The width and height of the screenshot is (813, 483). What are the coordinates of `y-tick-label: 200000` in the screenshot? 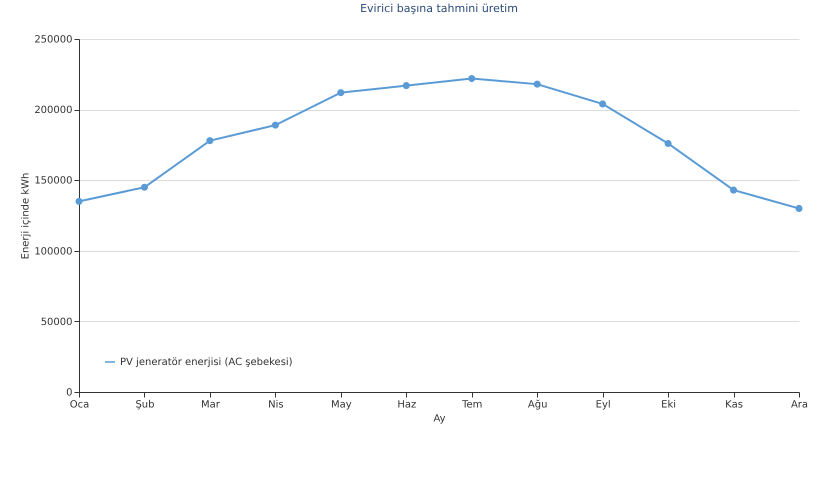 It's located at (53, 110).